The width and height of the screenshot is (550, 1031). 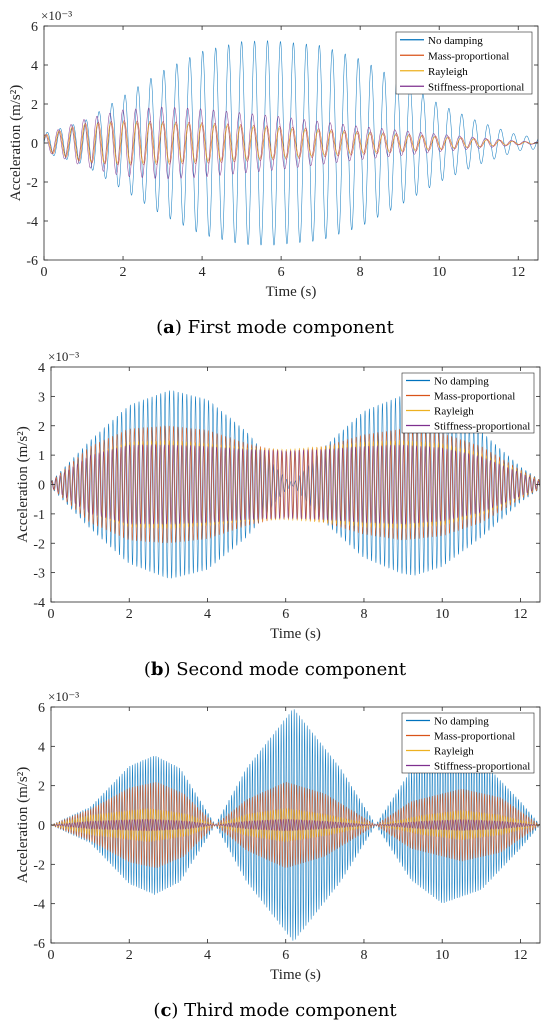 I want to click on caption-c: (c) Third mode component, so click(x=275, y=1010).